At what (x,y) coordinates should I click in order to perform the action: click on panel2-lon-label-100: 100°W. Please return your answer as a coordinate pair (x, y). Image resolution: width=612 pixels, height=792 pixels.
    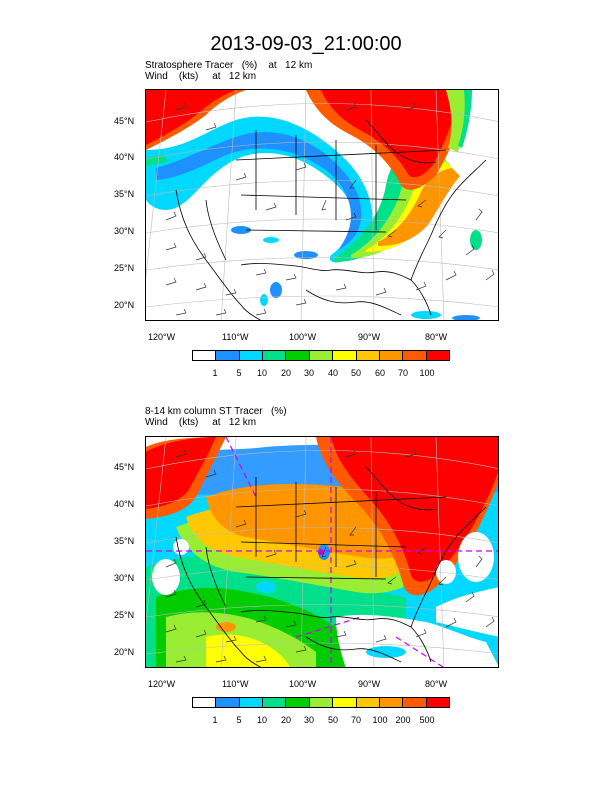
    Looking at the image, I should click on (303, 684).